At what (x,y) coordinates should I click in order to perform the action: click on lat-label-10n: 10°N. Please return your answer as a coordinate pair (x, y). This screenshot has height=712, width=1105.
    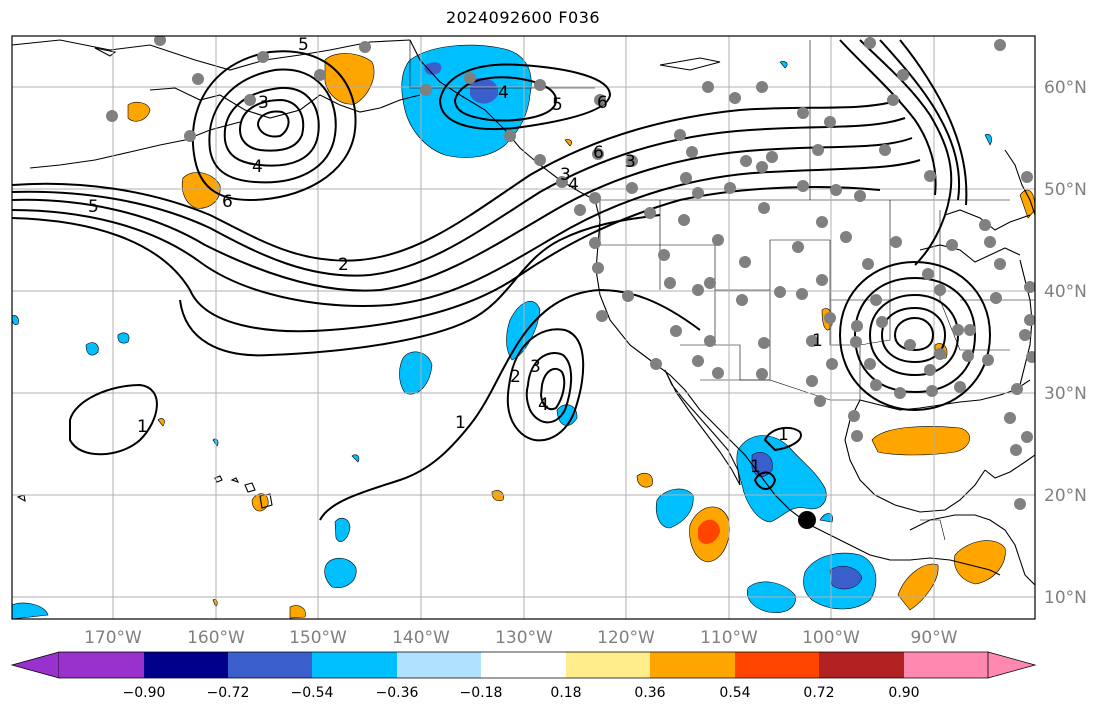
    Looking at the image, I should click on (1065, 598).